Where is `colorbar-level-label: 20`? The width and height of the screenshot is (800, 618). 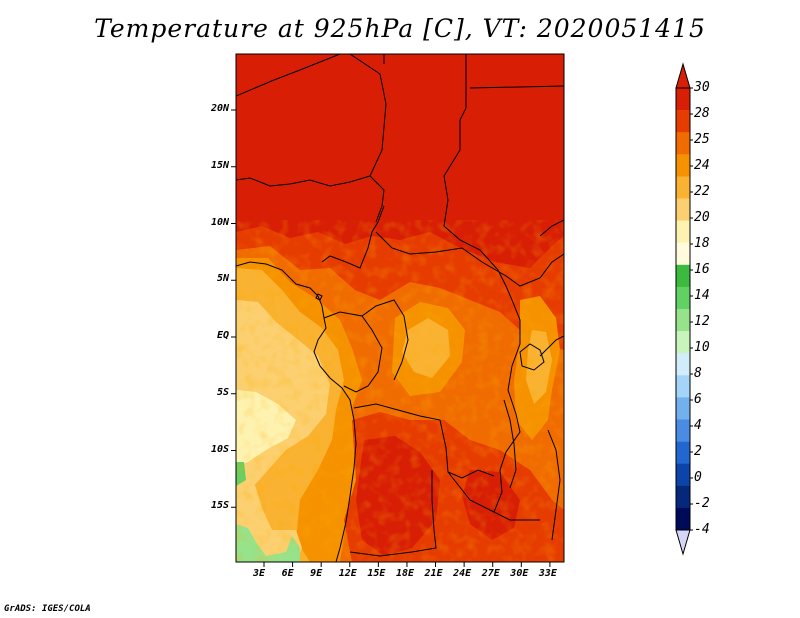 colorbar-level-label: 20 is located at coordinates (702, 217).